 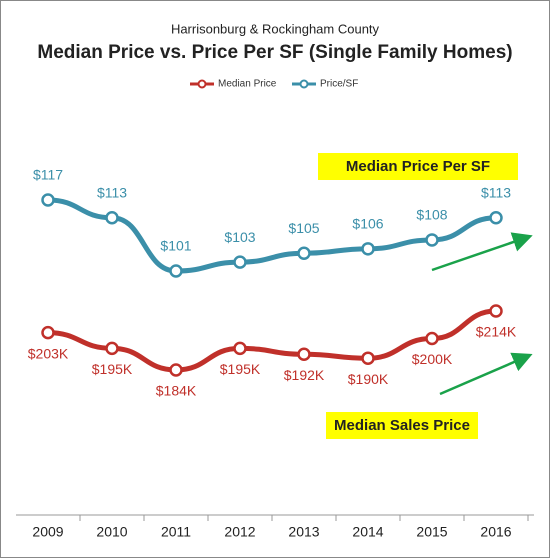 I want to click on x-tick-label: 2016, so click(x=495, y=532).